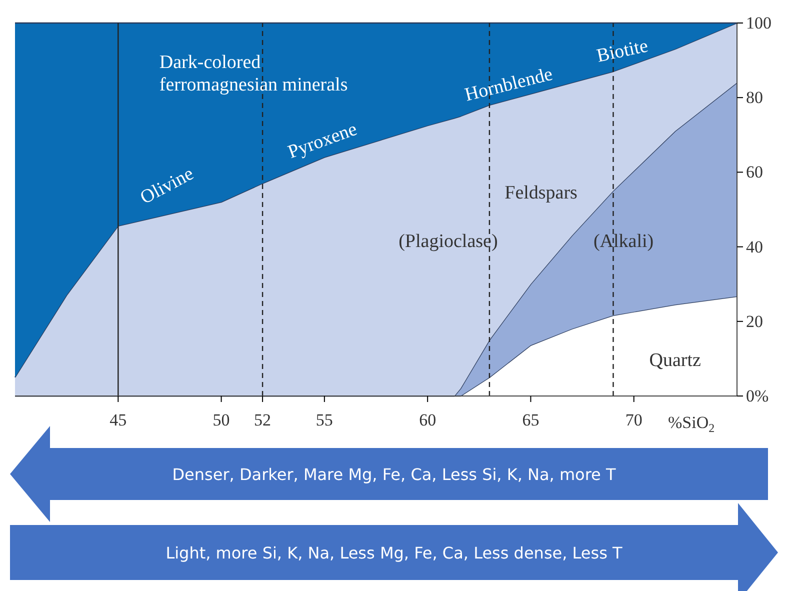 This screenshot has height=591, width=789. What do you see at coordinates (394, 553) in the screenshot?
I see `text: Light, more Si, K, Na, Less Mg, Fe, Ca, Less dense, Less T` at bounding box center [394, 553].